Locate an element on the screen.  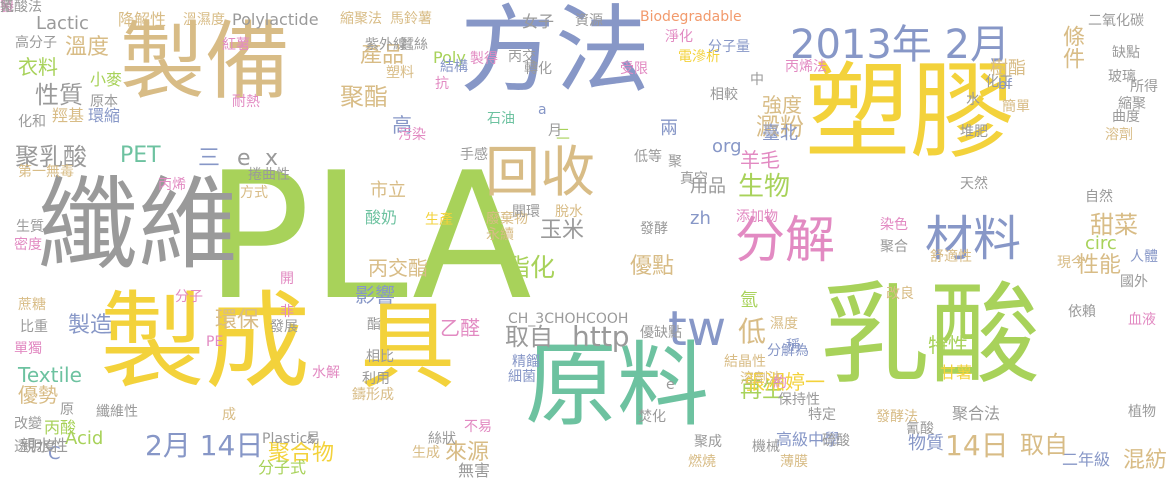
cloud-word: 化和 is located at coordinates (32, 122).